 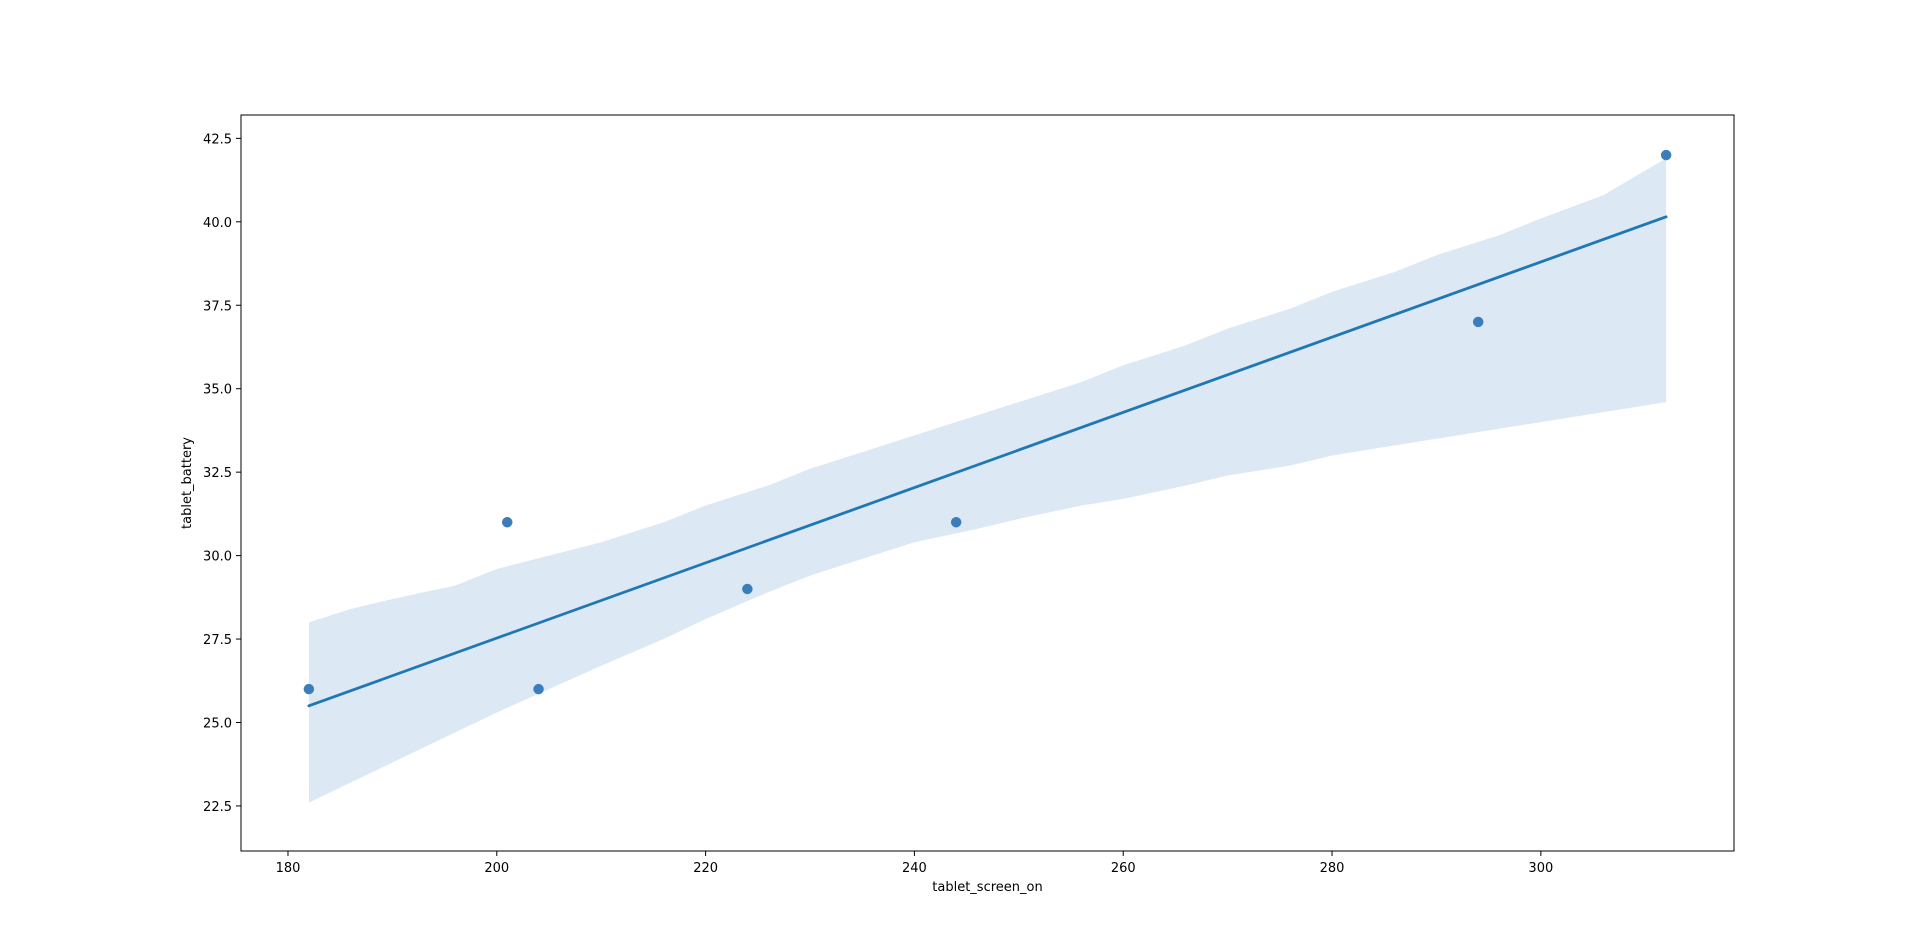 What do you see at coordinates (217, 390) in the screenshot?
I see `y-tick-label: 35.0` at bounding box center [217, 390].